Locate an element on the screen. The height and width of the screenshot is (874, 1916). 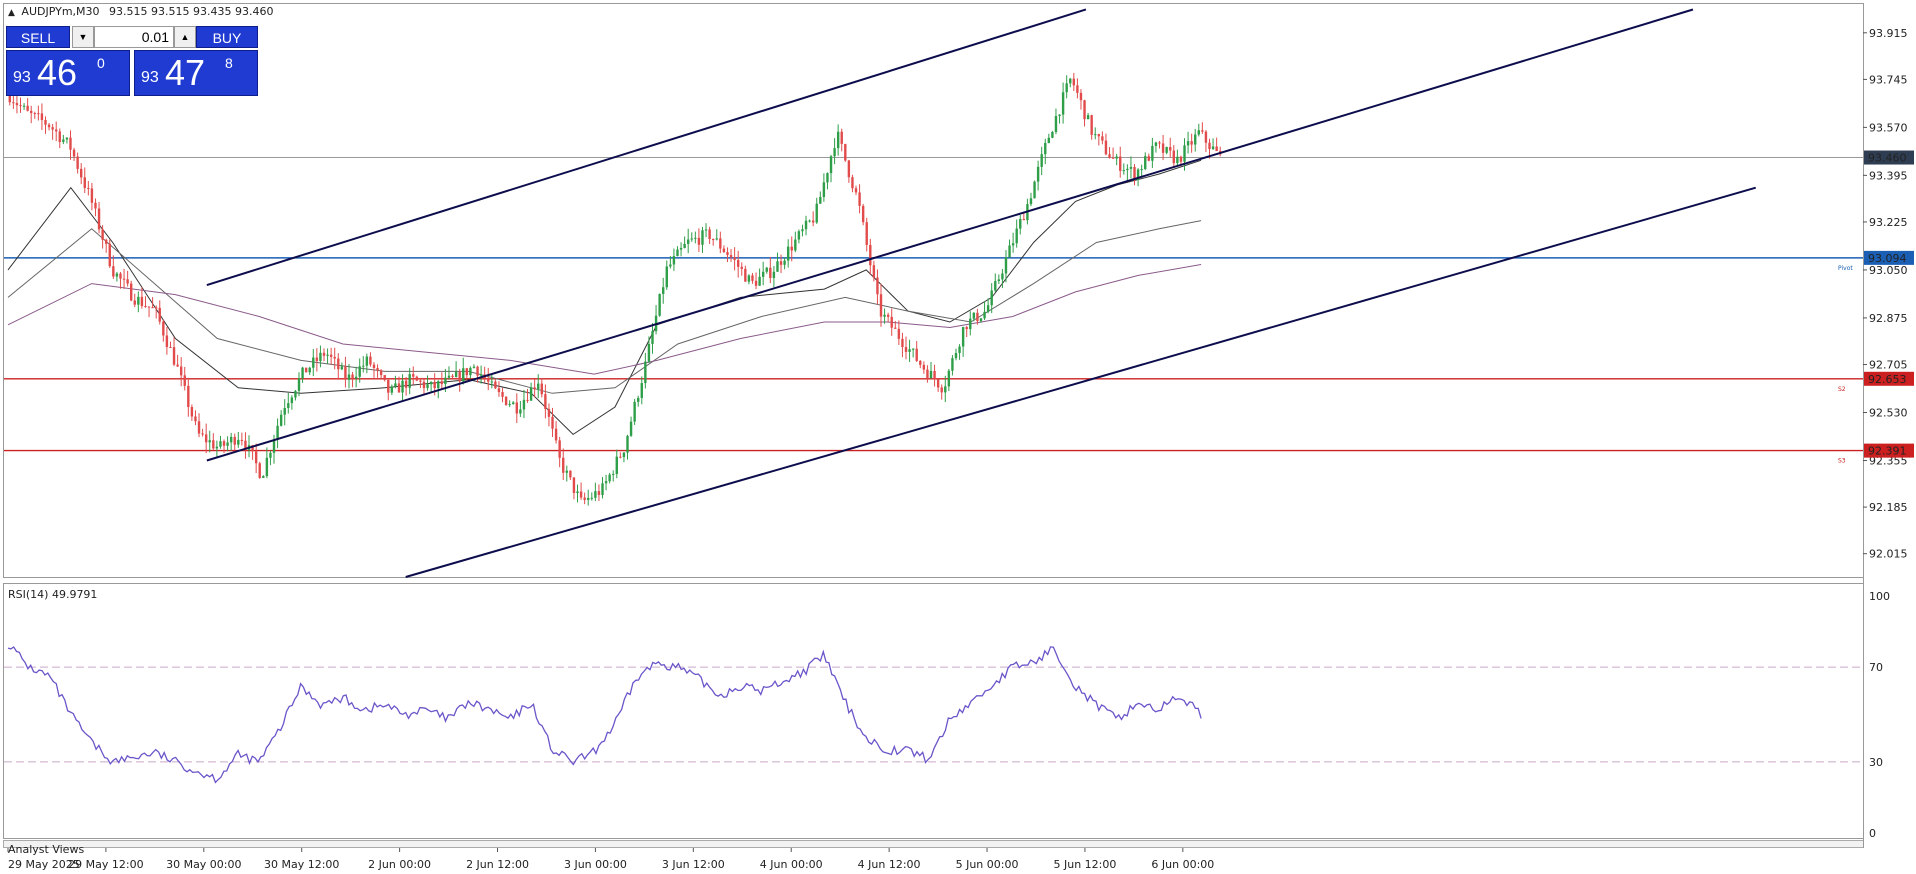
ask-price-main: 47 is located at coordinates (185, 72).